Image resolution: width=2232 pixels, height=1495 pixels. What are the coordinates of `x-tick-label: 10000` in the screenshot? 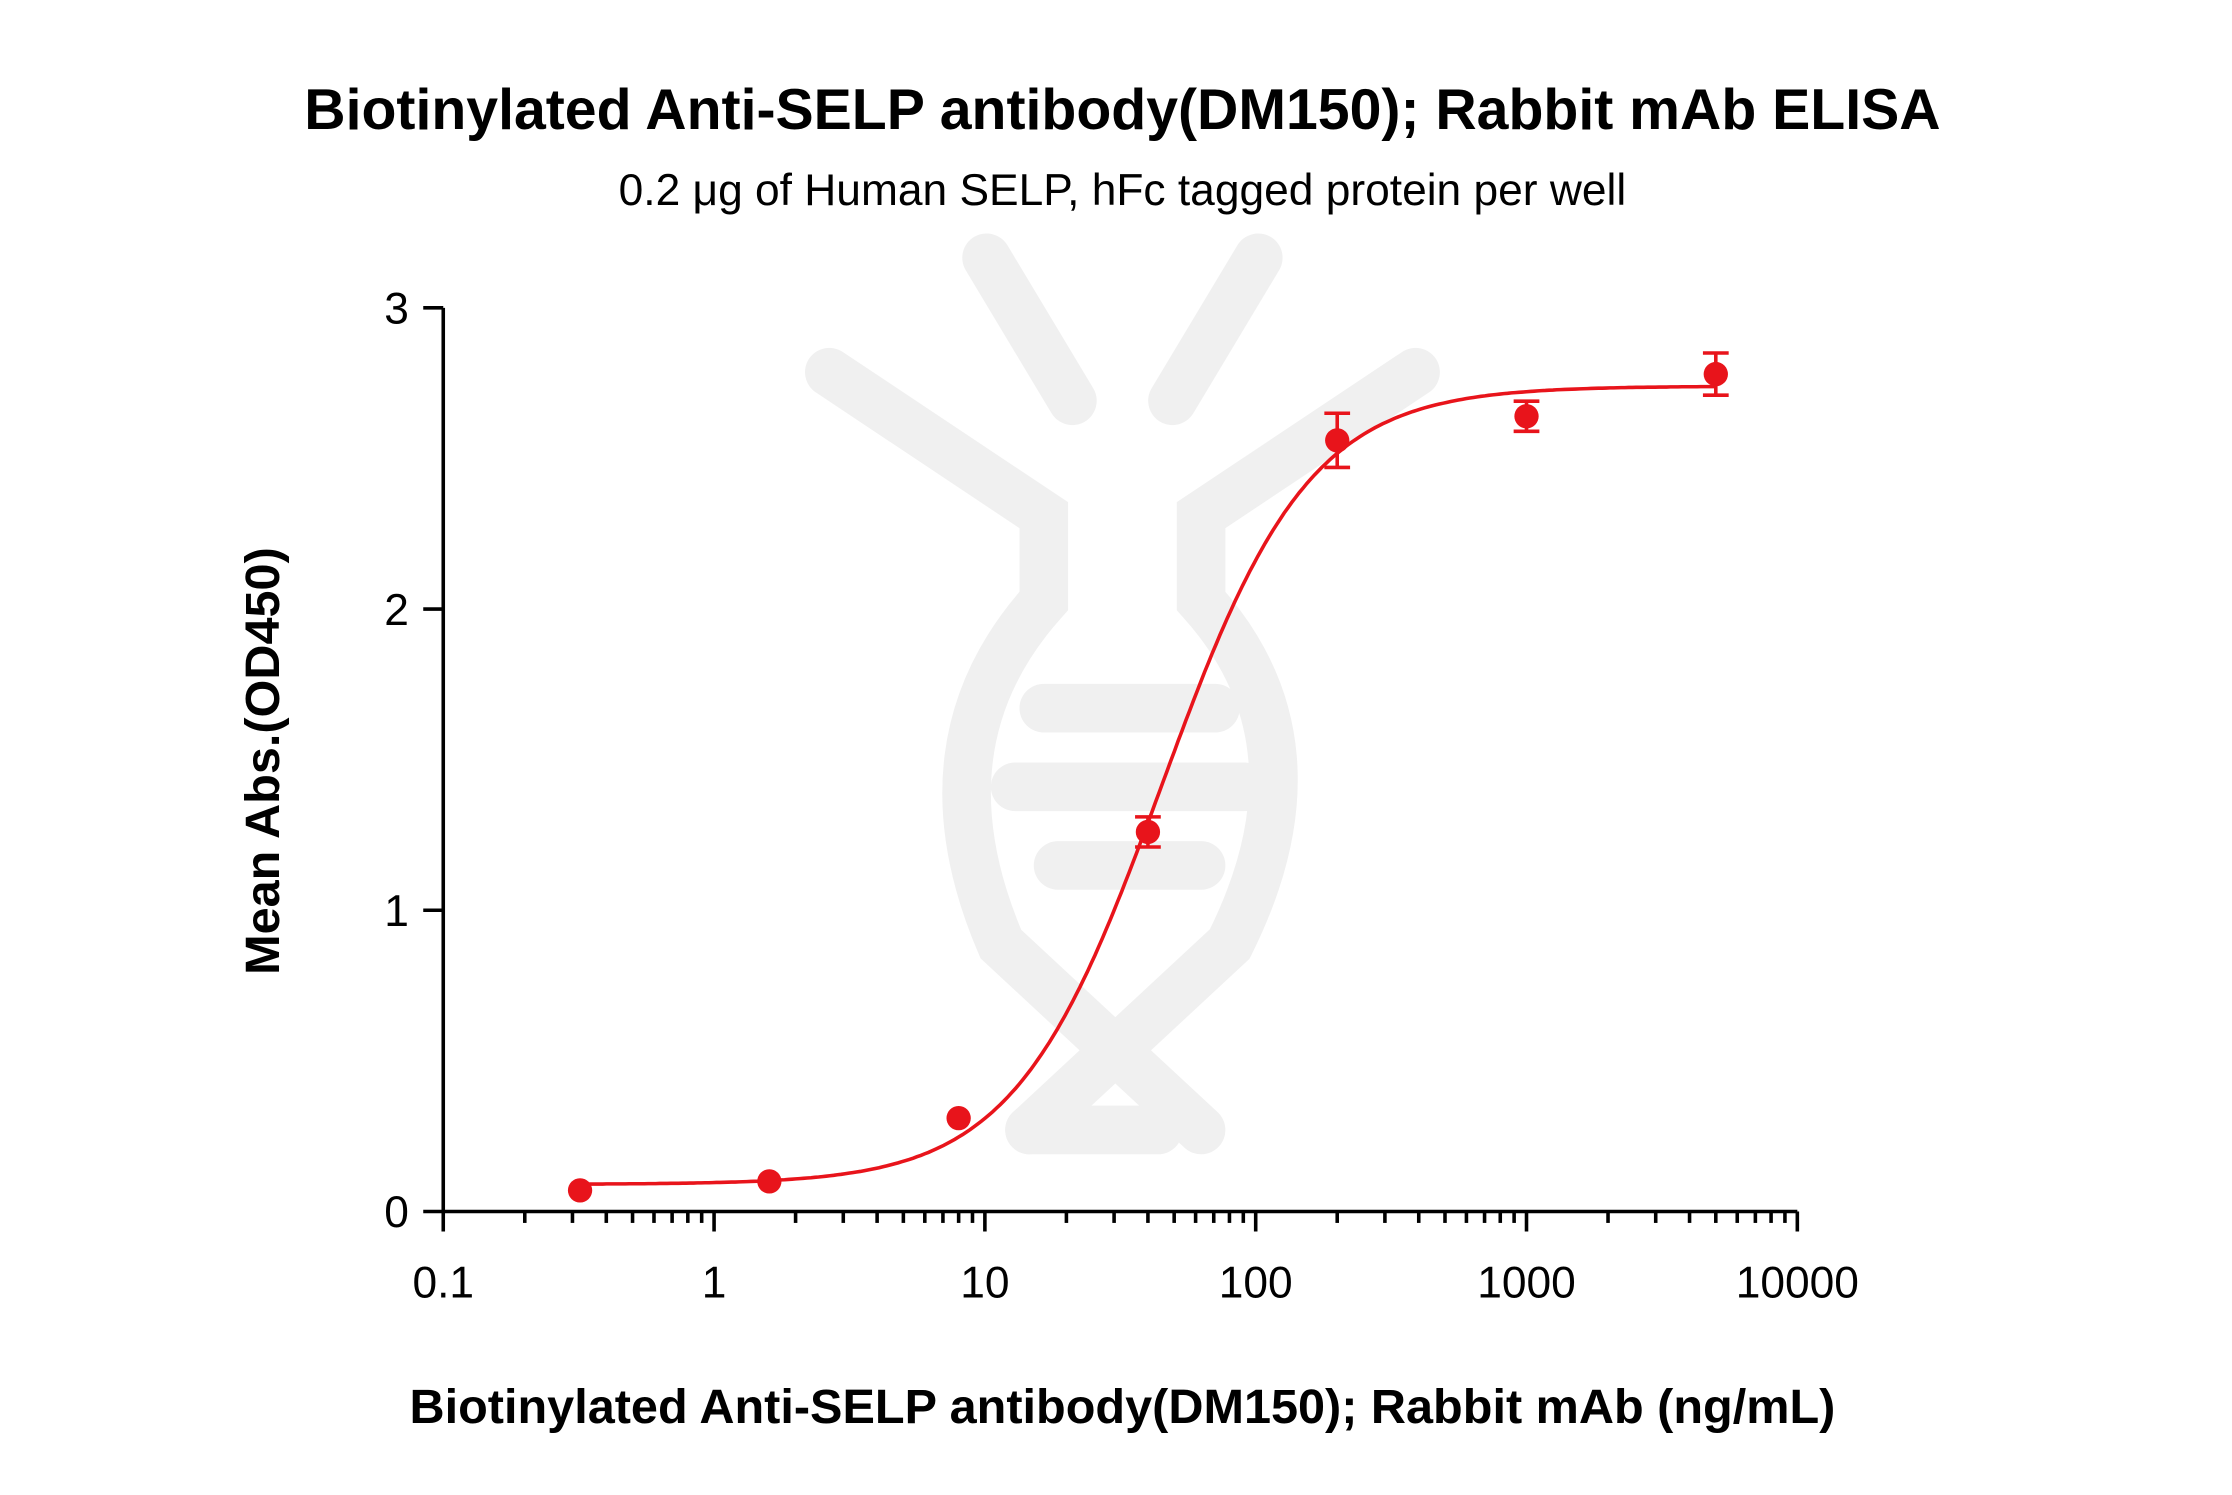 It's located at (1797, 1282).